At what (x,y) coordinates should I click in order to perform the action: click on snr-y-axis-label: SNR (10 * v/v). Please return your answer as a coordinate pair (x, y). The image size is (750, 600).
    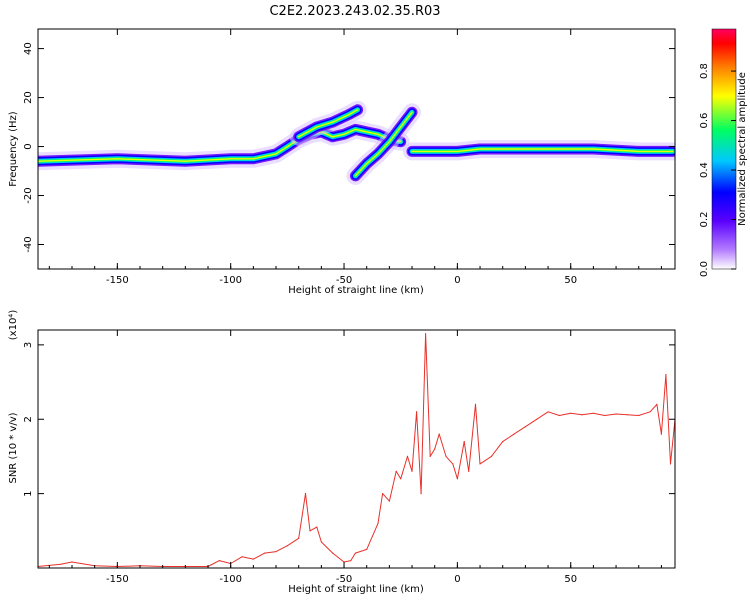
    Looking at the image, I should click on (13, 447).